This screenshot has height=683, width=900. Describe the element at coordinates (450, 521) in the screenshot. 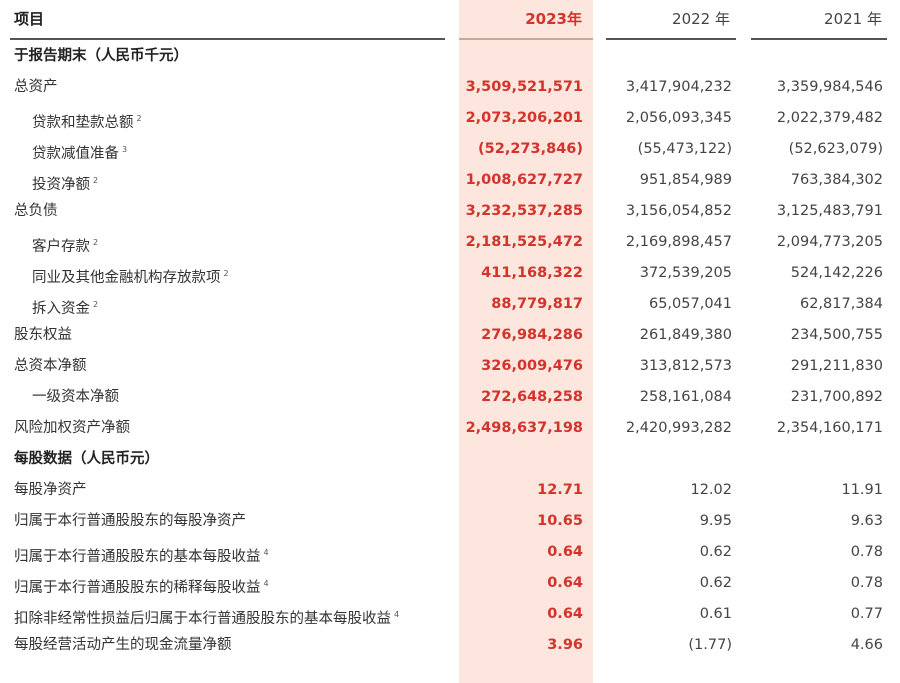

I see `table-row: 归属于本行普通股股东的每股净资产 10.65 9.95 9.63` at that location.